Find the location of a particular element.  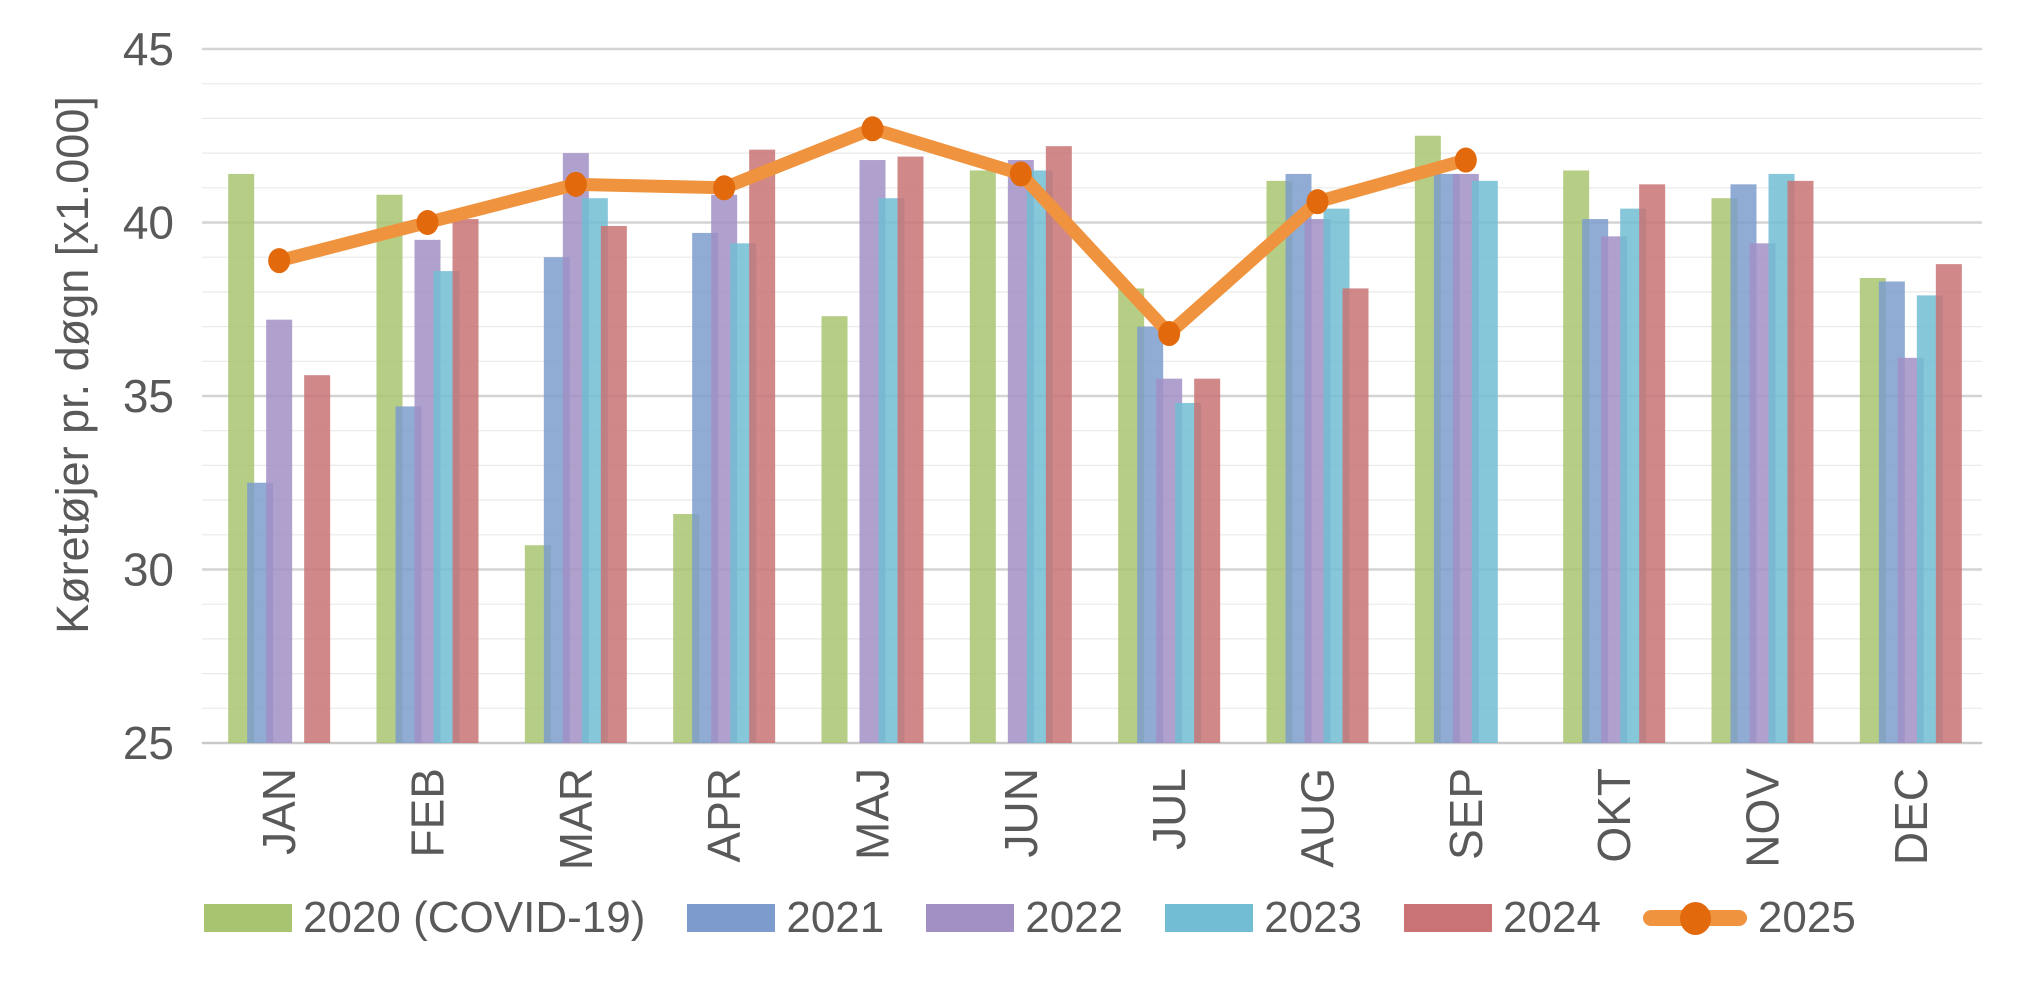

legend-item-2023: 2023 is located at coordinates (1263, 918).